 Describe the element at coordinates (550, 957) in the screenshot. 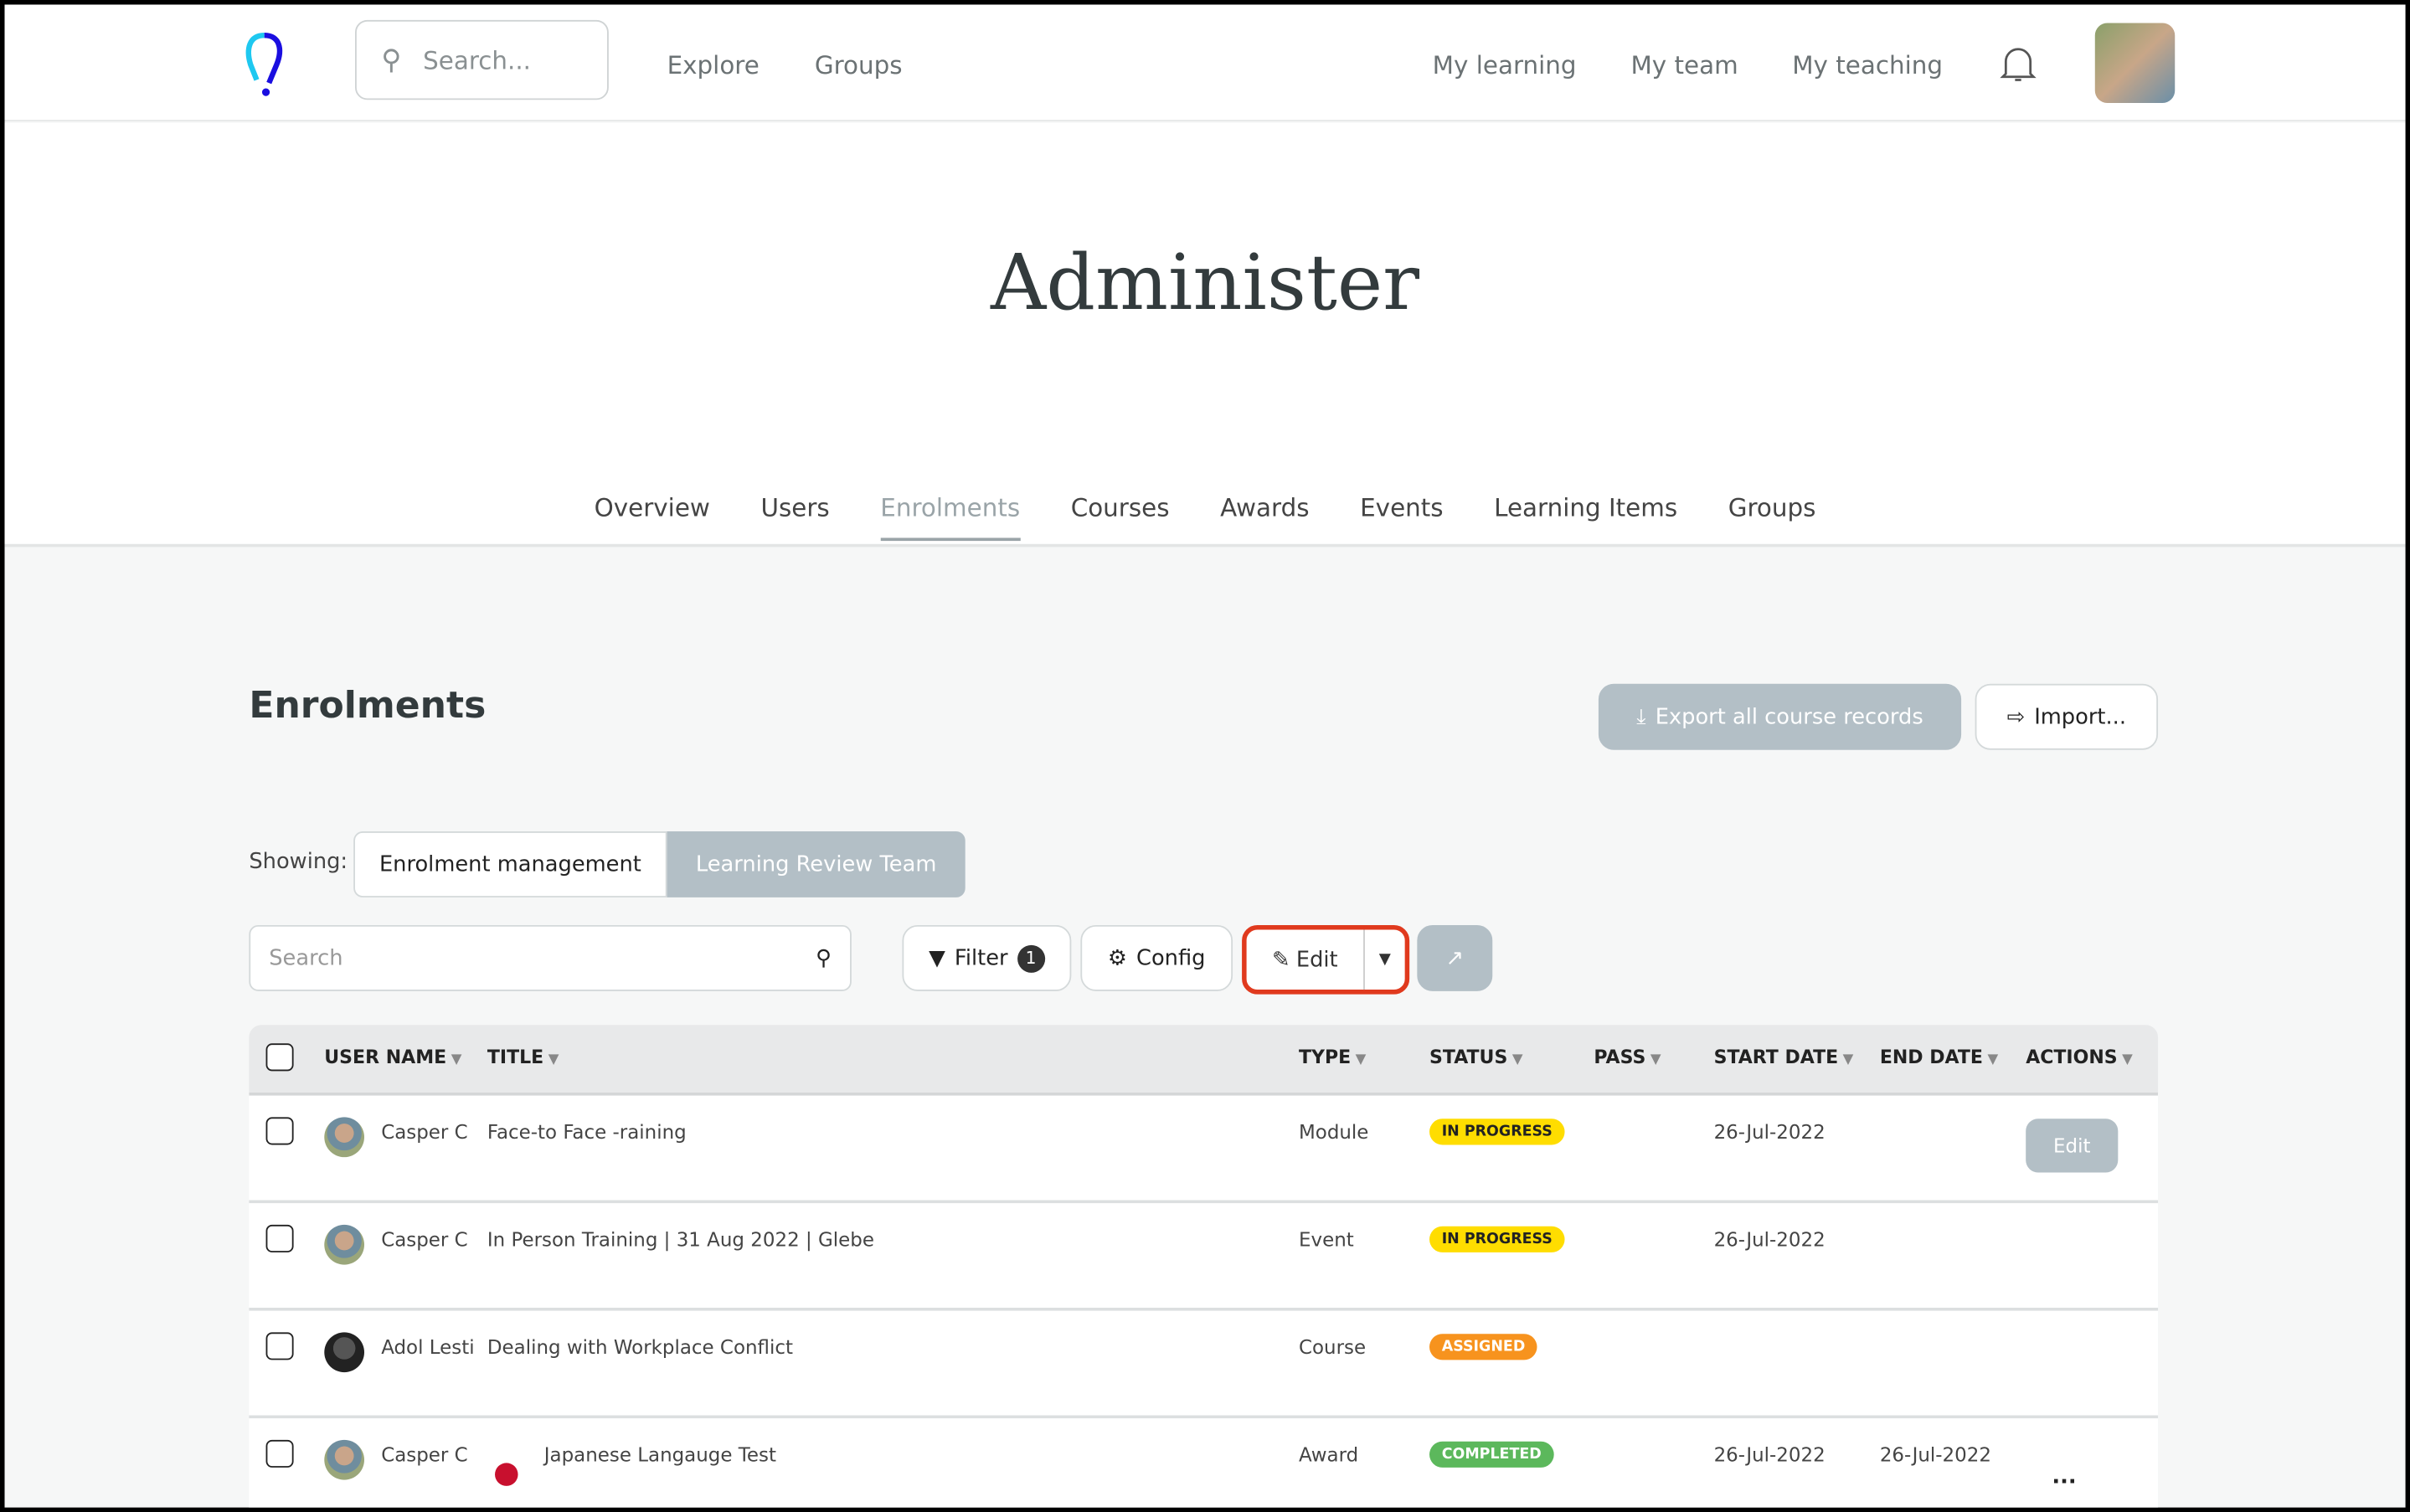

I see `table-search-input: Search ⚲` at that location.